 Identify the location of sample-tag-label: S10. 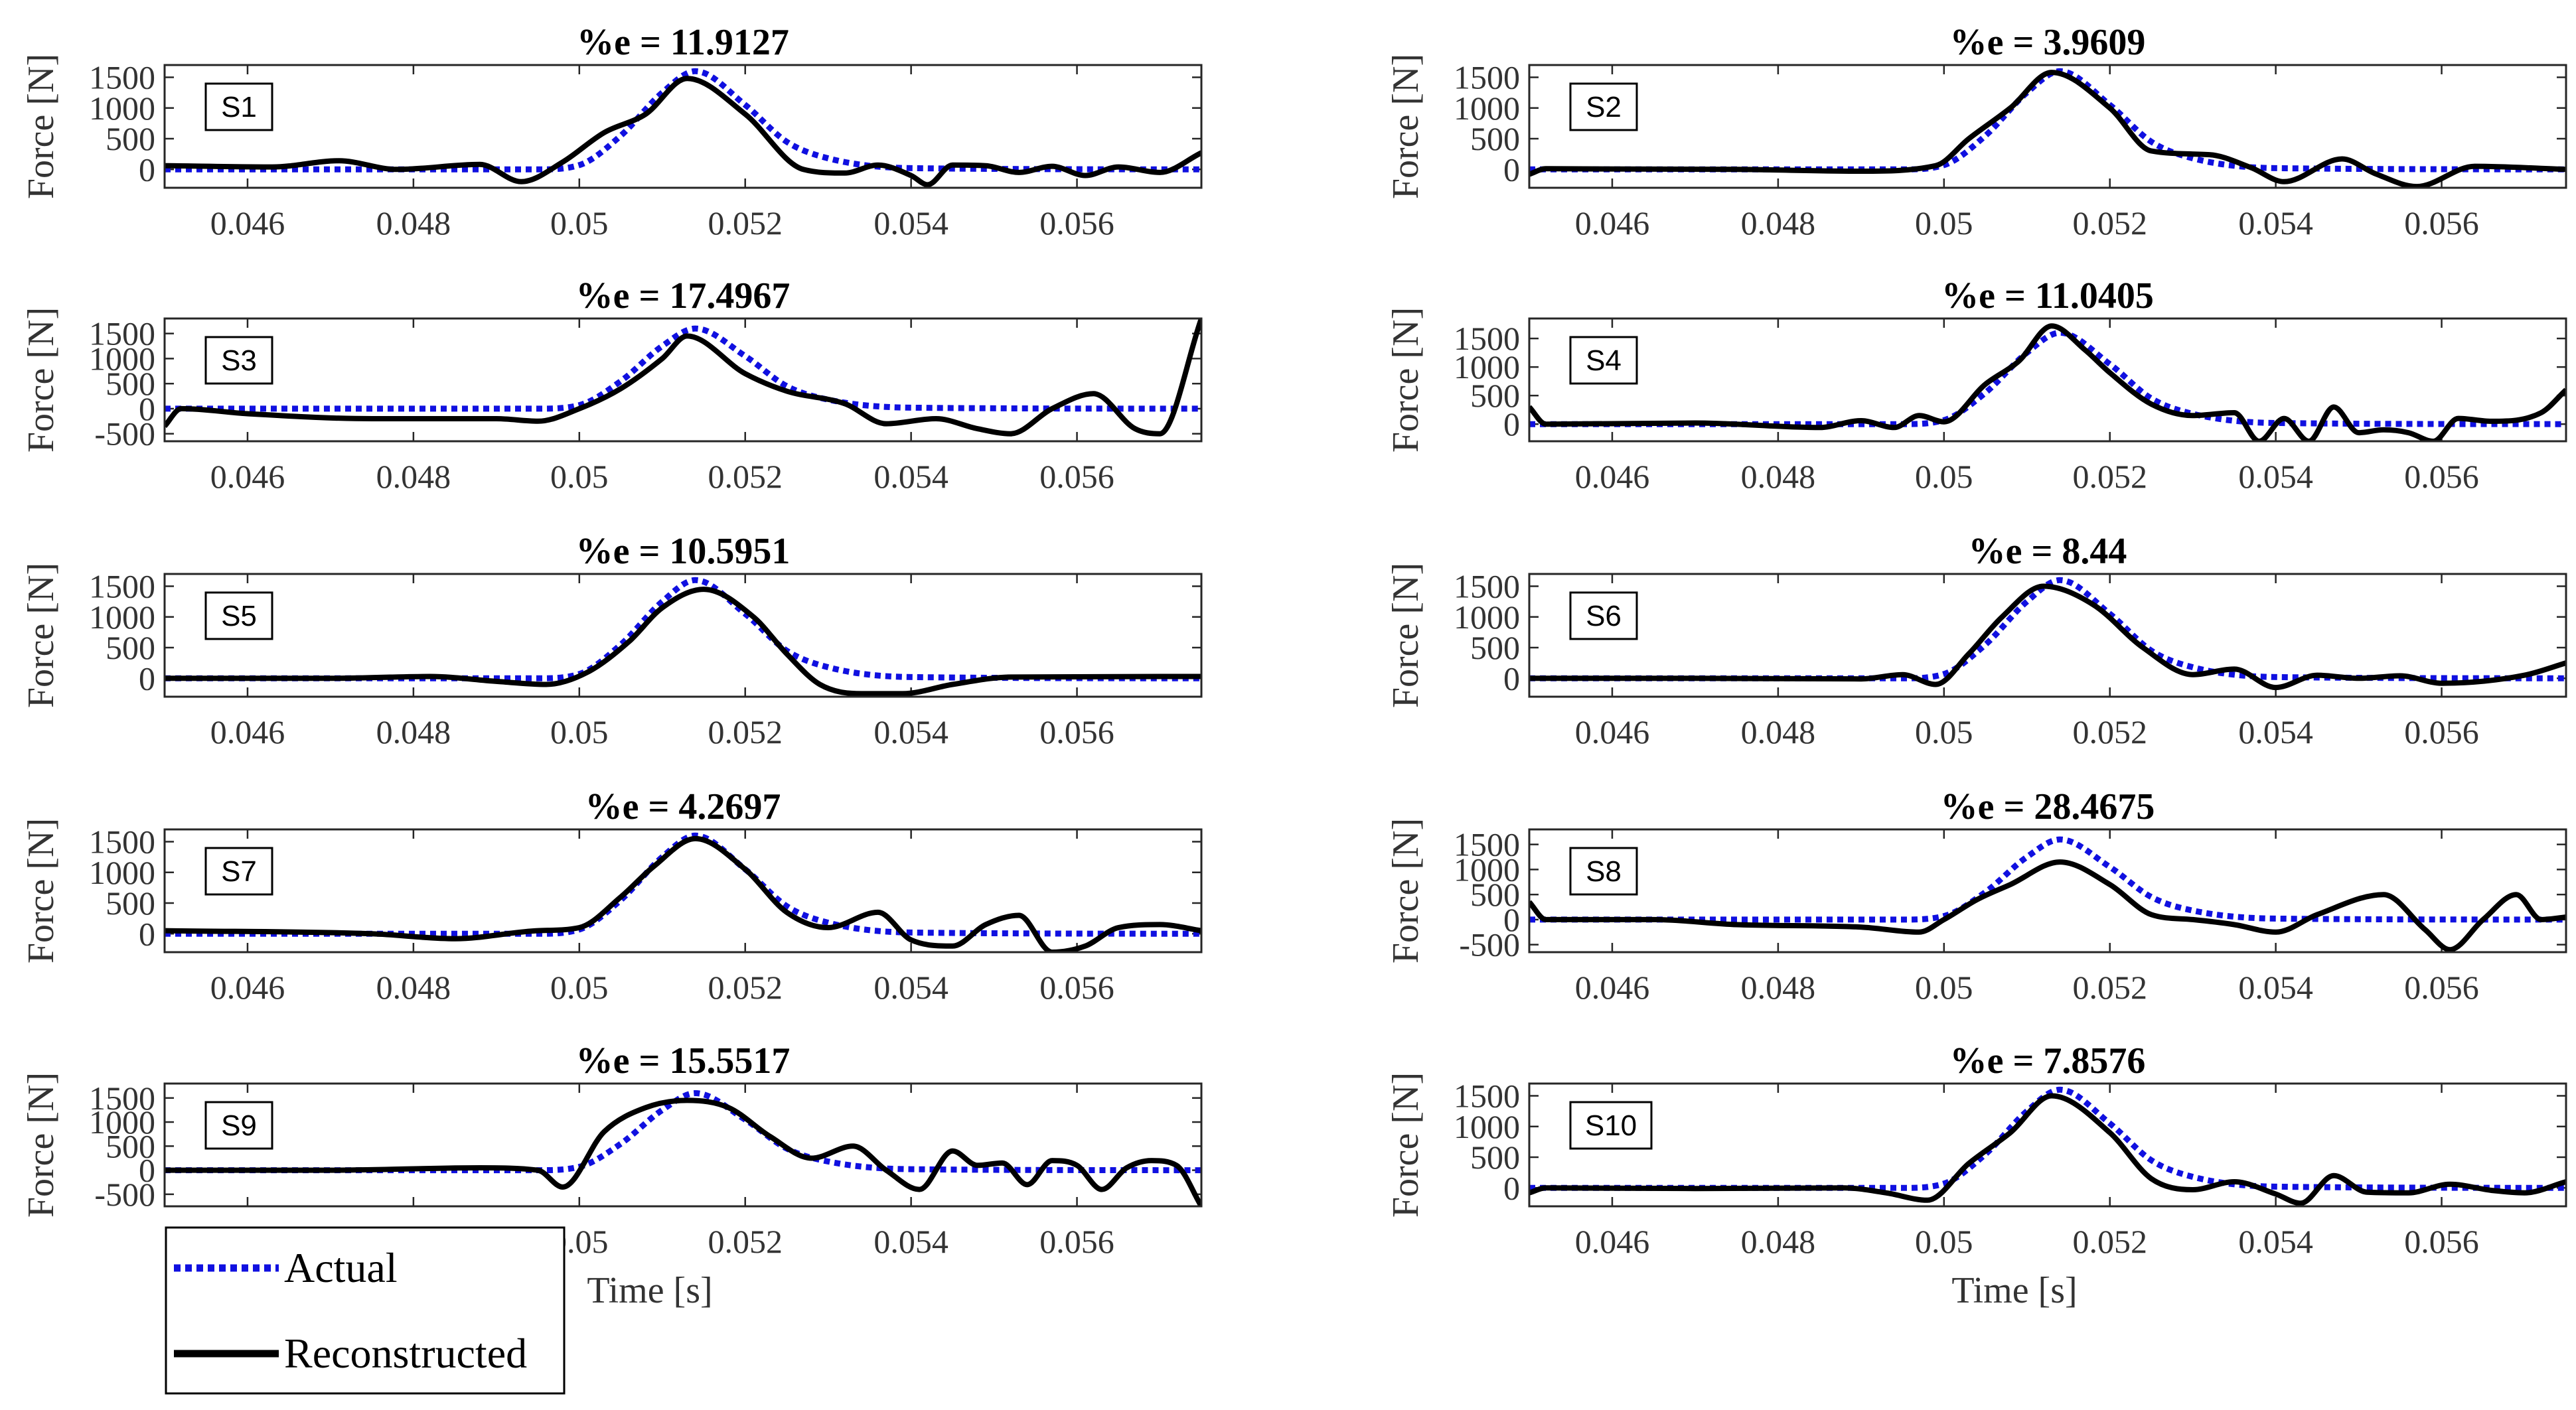
(1611, 1125).